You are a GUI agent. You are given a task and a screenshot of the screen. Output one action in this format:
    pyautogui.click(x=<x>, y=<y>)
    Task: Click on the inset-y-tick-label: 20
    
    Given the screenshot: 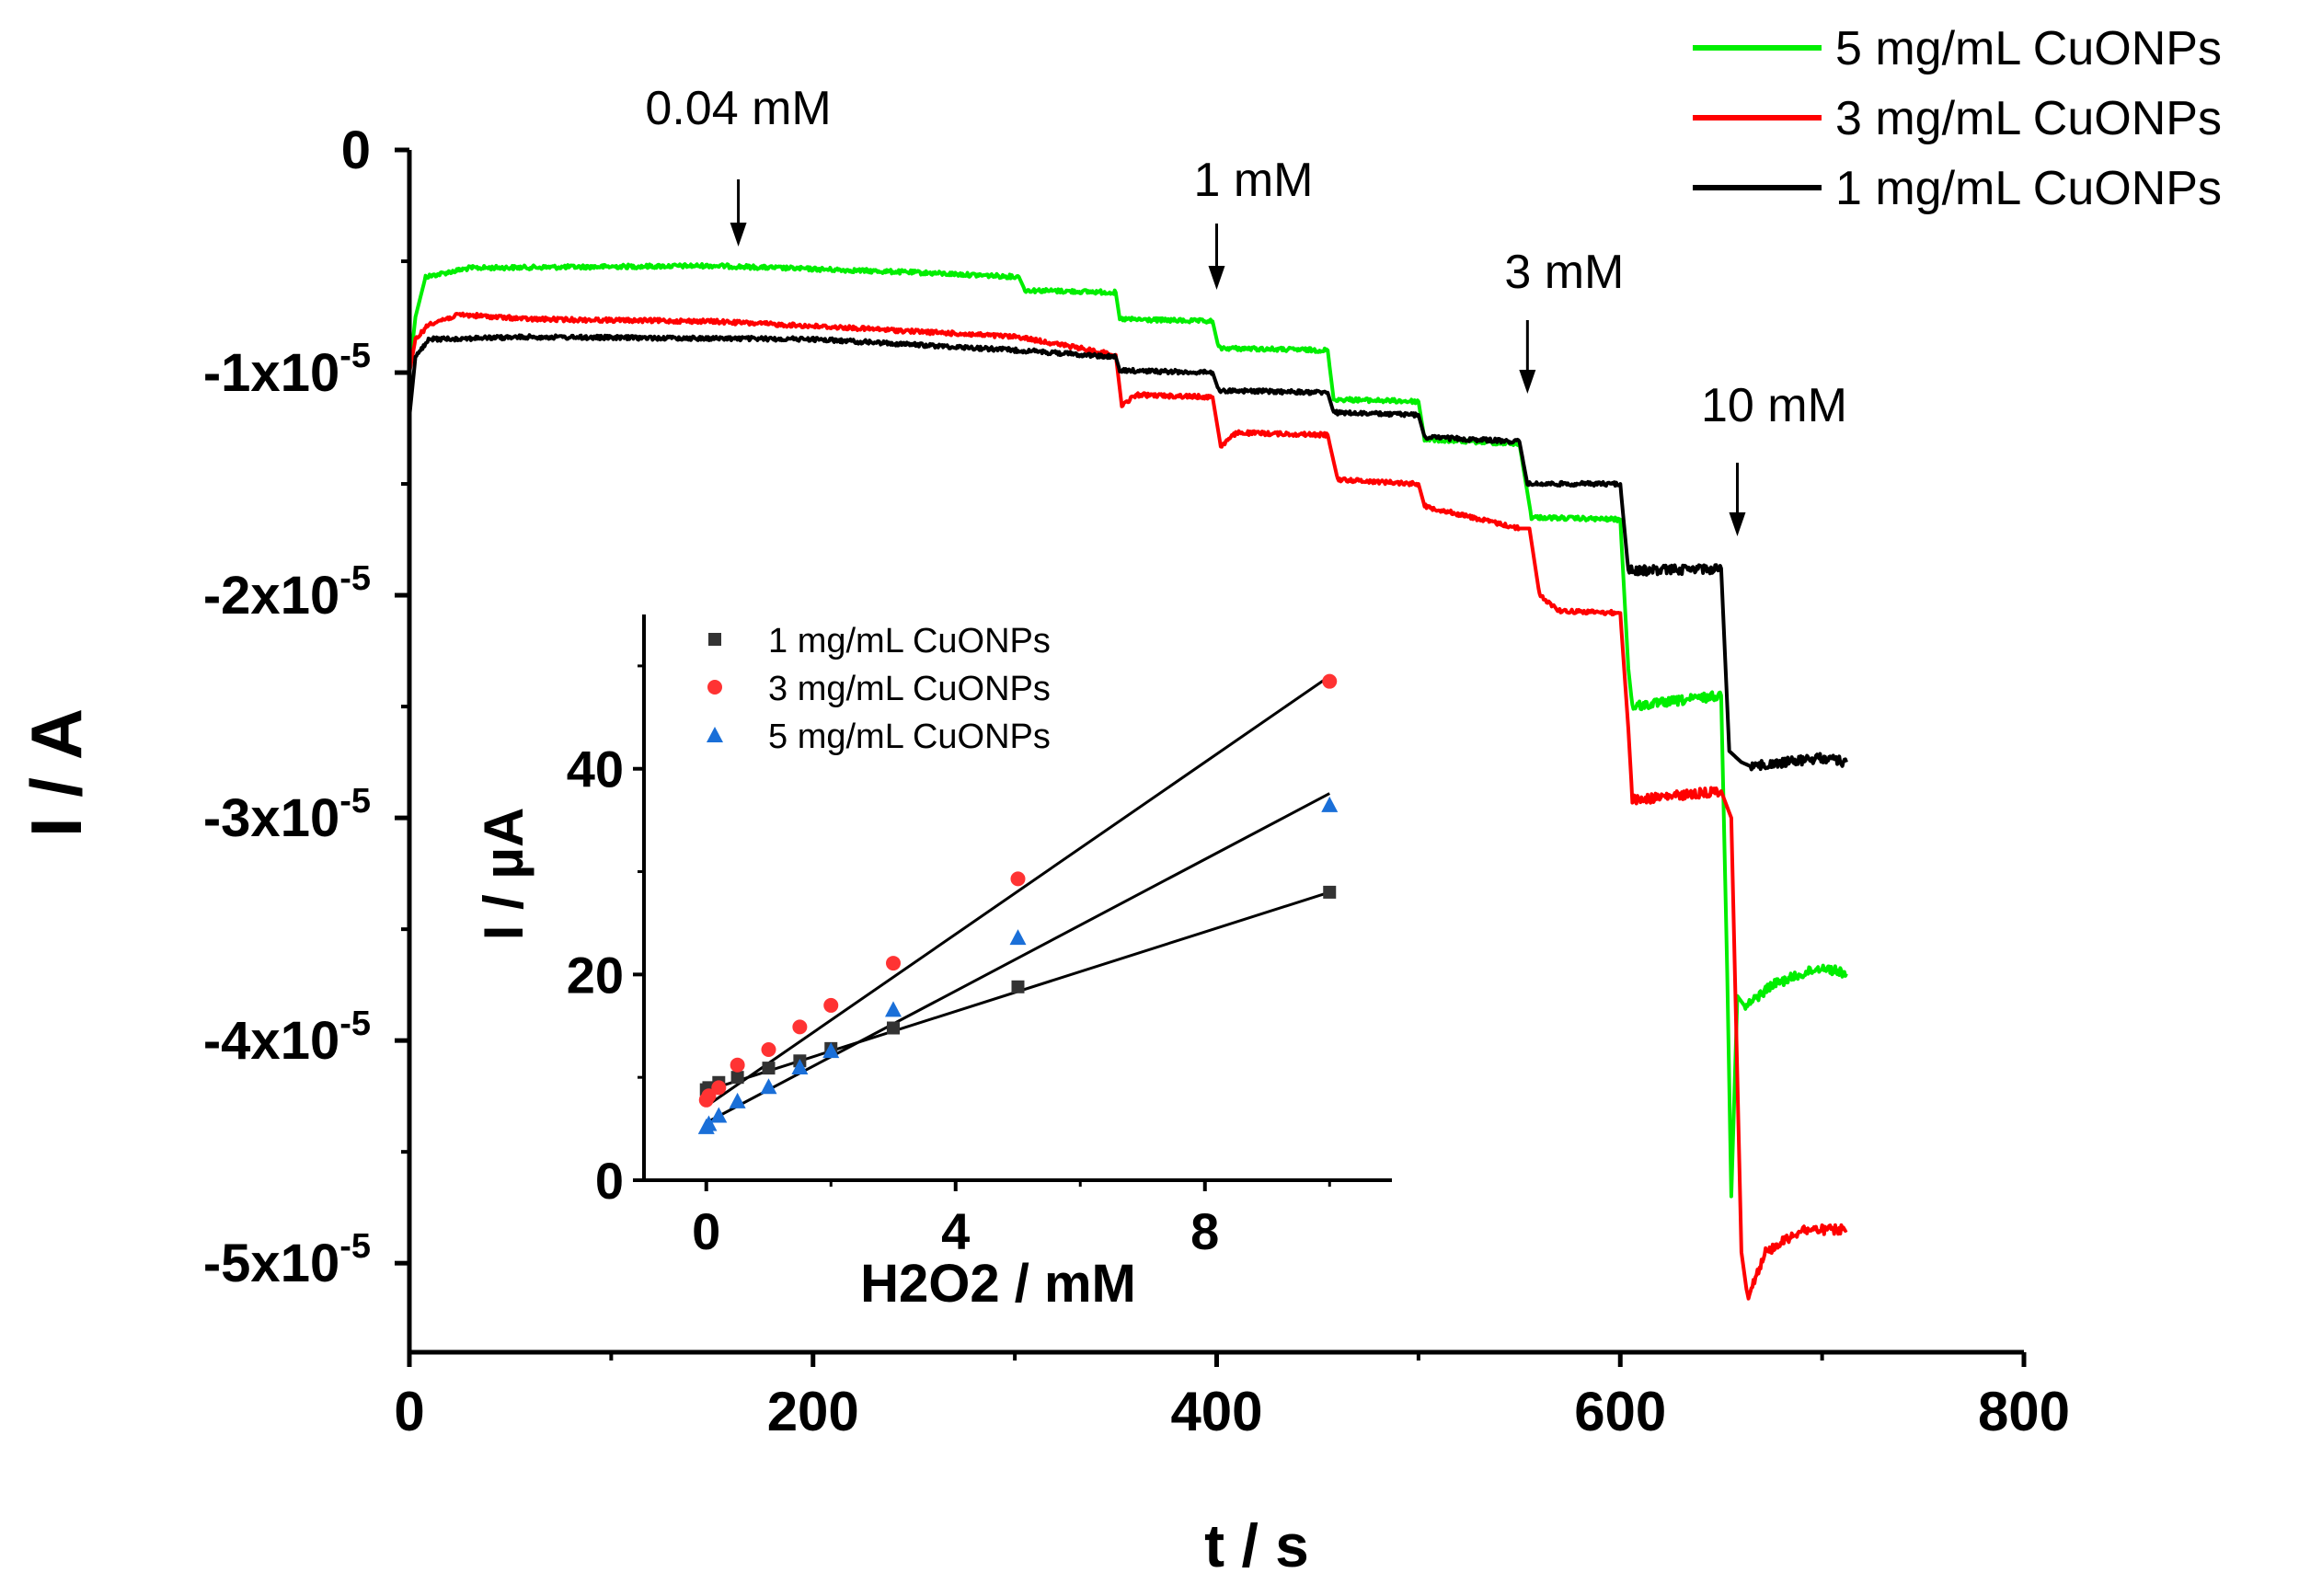 What is the action you would take?
    pyautogui.click(x=596, y=975)
    